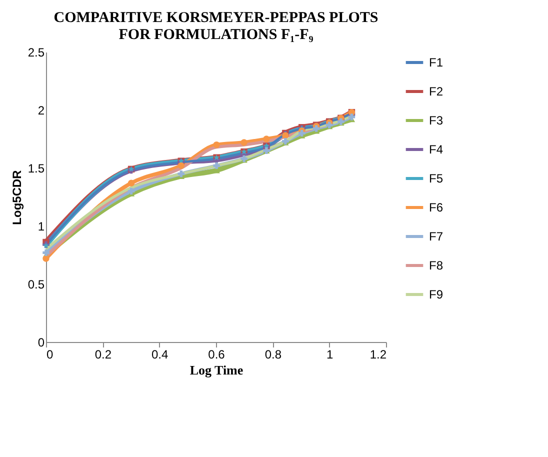  What do you see at coordinates (41, 111) in the screenshot?
I see `y-tick-label: 2` at bounding box center [41, 111].